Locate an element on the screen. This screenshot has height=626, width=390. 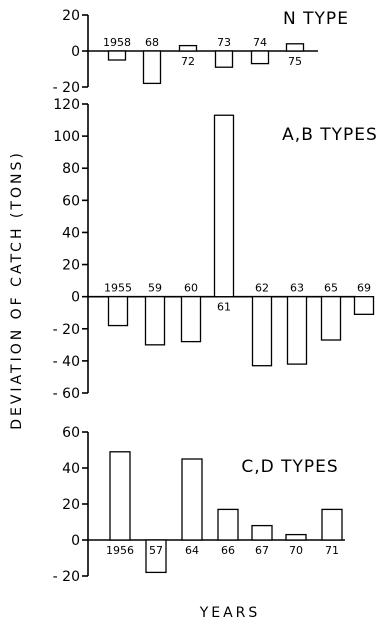
x-tick-label: 64 is located at coordinates (192, 550).